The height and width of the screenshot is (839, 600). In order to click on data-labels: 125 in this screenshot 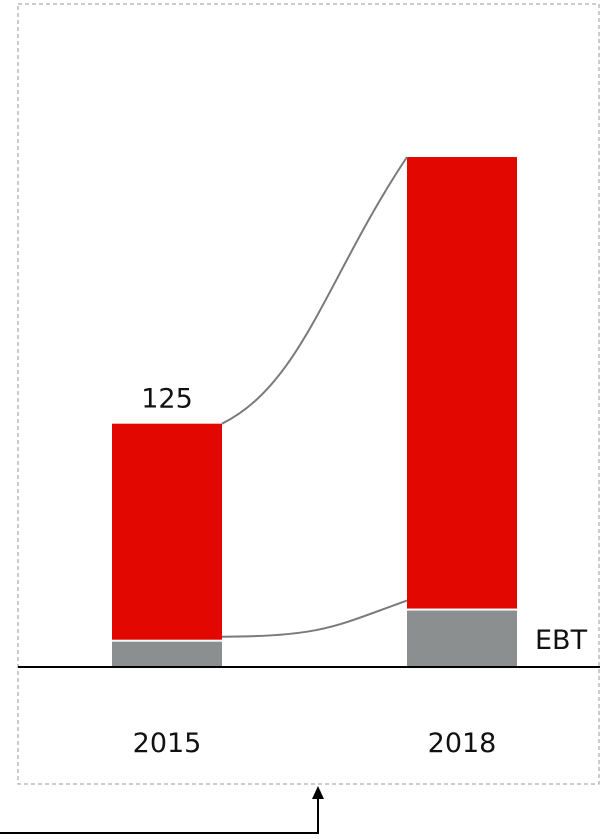, I will do `click(167, 399)`.